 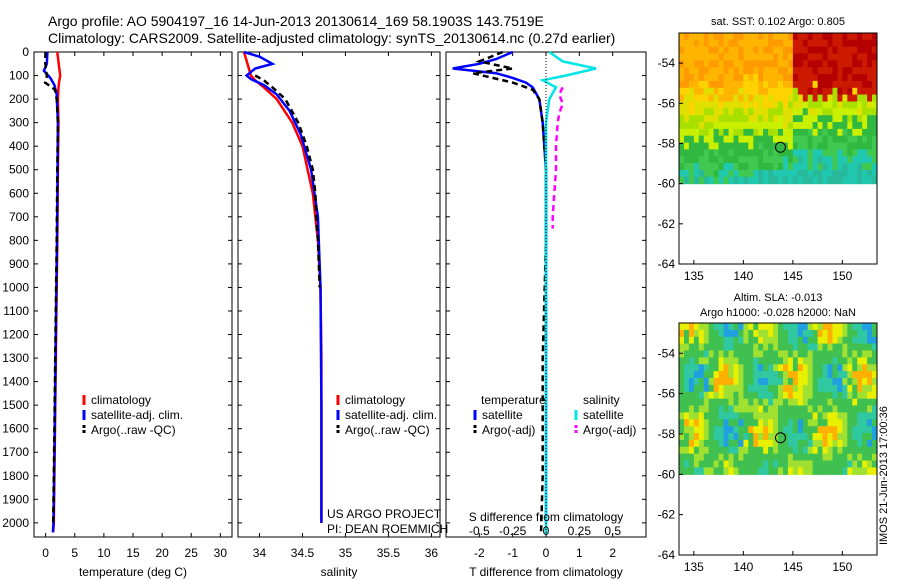 I want to click on series-line-argo-raw-qc-, so click(x=51, y=287).